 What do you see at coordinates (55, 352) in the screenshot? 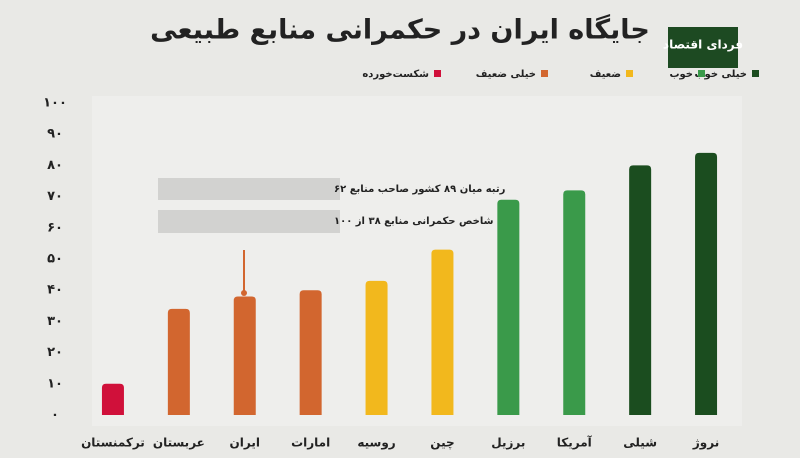
I see `y-tick-label: ۲۰` at bounding box center [55, 352].